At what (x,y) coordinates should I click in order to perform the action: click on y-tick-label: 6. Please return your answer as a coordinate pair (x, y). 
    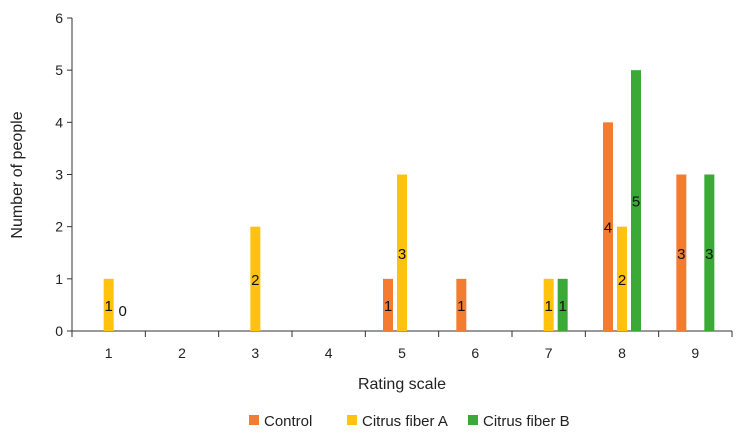
    Looking at the image, I should click on (59, 18).